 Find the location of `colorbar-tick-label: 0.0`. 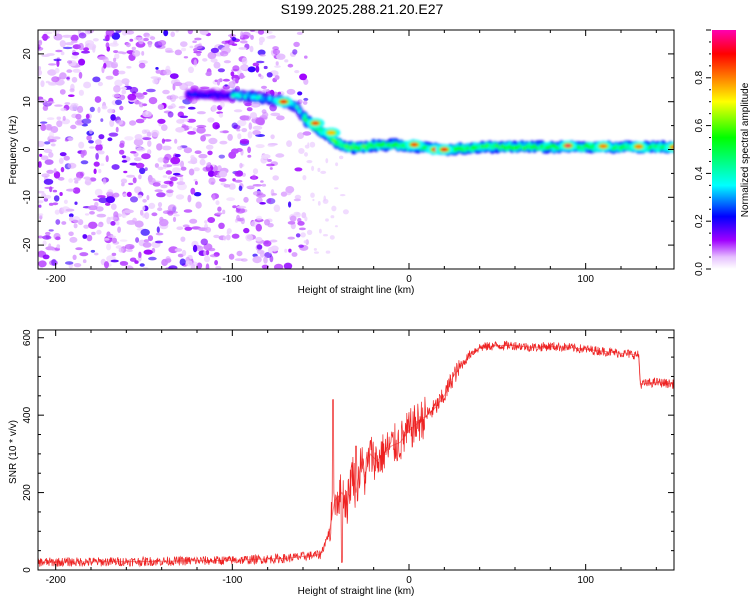

colorbar-tick-label: 0.0 is located at coordinates (699, 269).